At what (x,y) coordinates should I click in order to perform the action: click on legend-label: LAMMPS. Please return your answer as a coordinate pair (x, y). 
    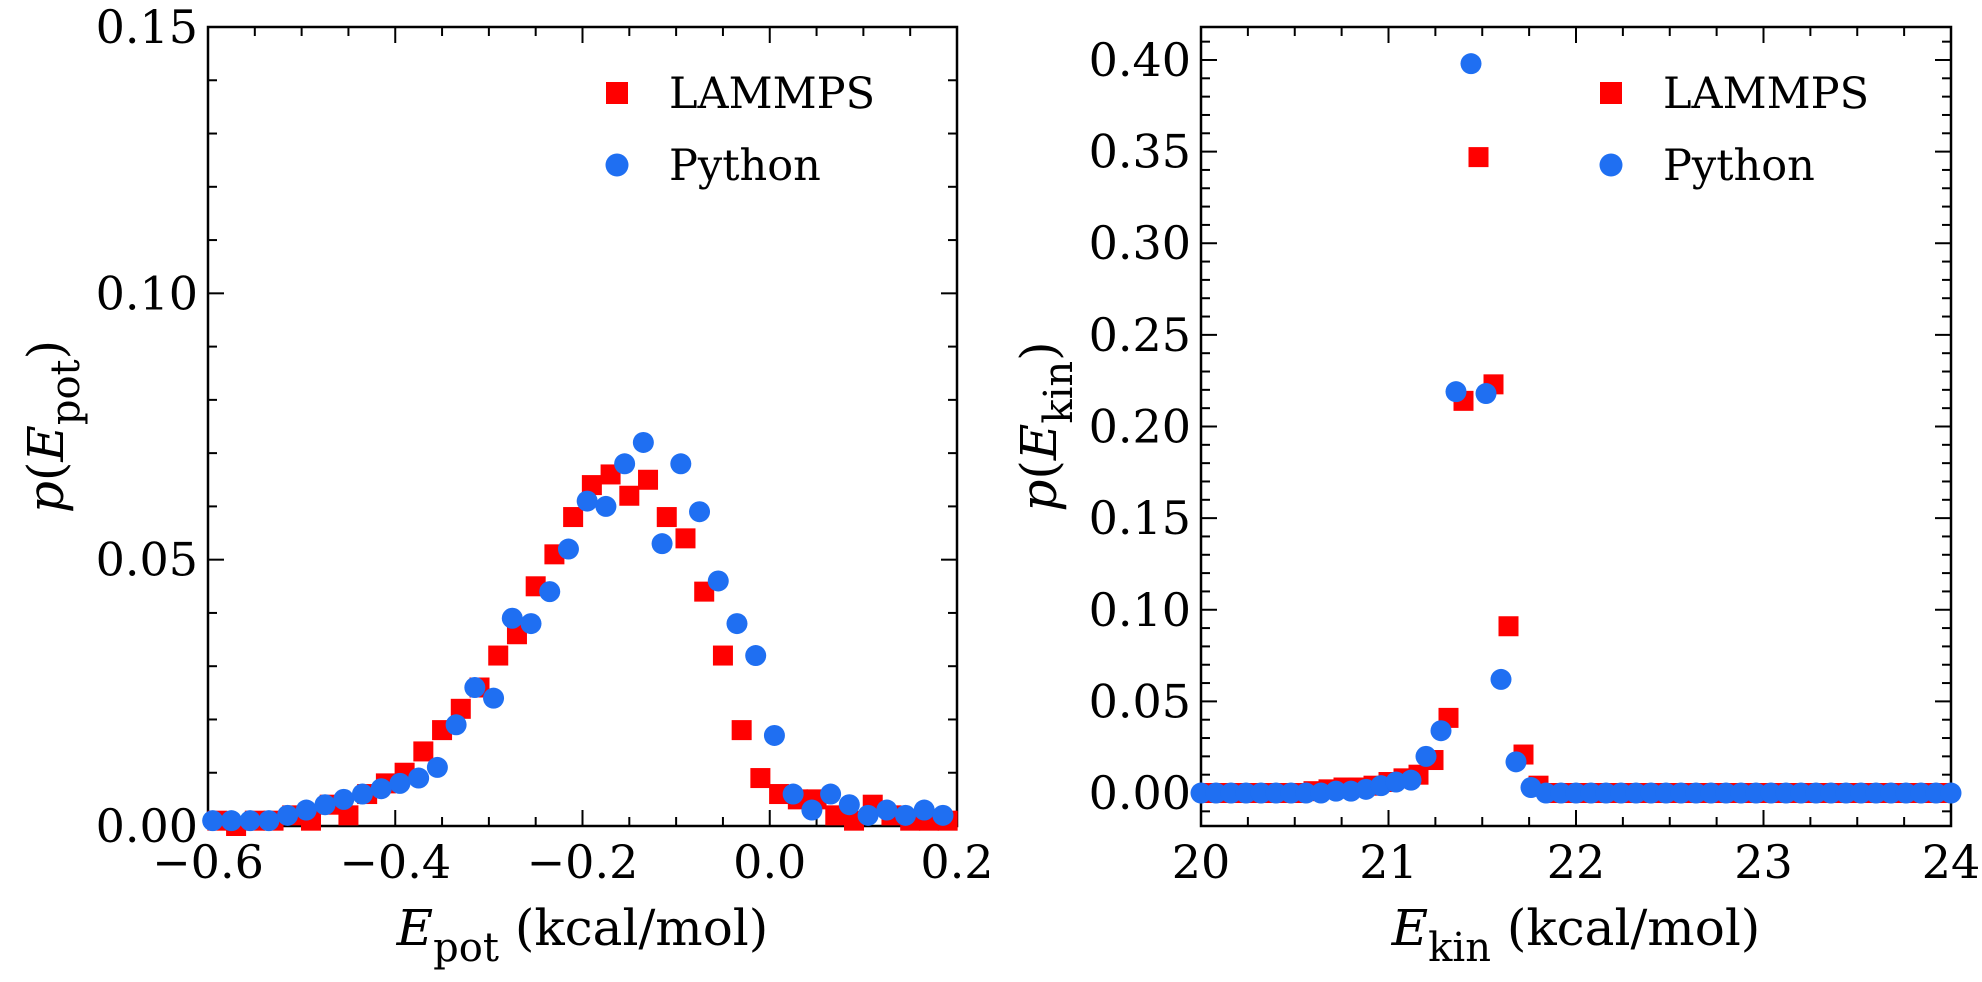
    Looking at the image, I should click on (1766, 94).